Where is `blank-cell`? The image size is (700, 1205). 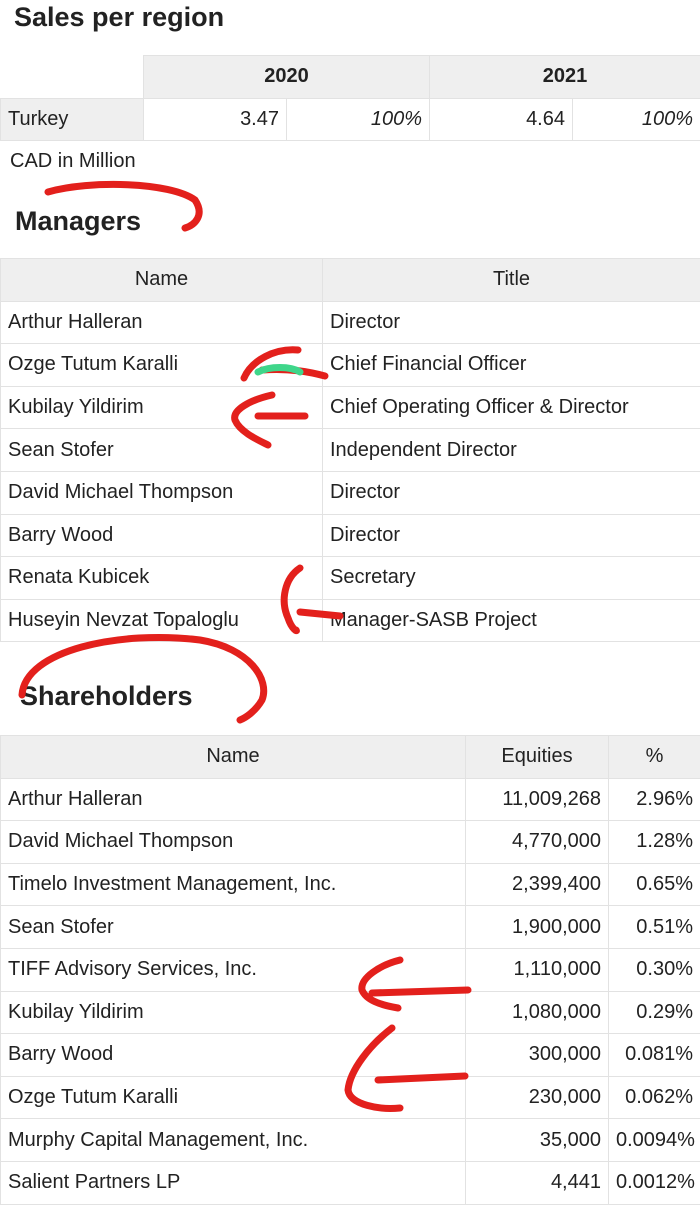
blank-cell is located at coordinates (72, 77).